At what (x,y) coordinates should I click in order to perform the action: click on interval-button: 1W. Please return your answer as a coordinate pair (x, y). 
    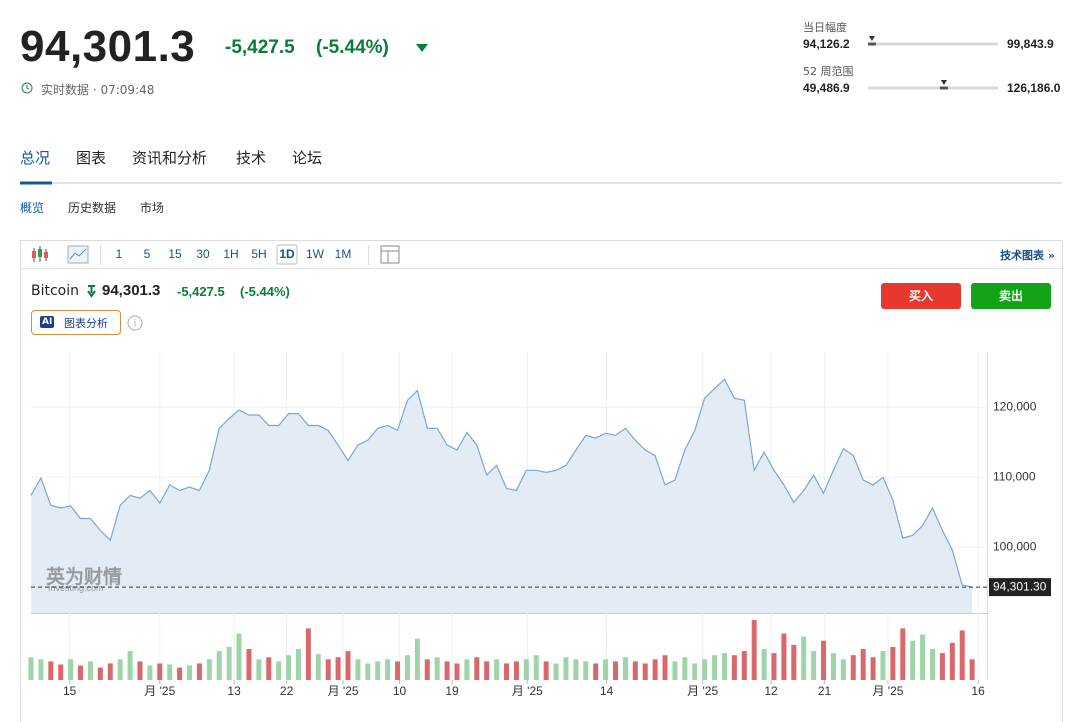
    Looking at the image, I should click on (315, 254).